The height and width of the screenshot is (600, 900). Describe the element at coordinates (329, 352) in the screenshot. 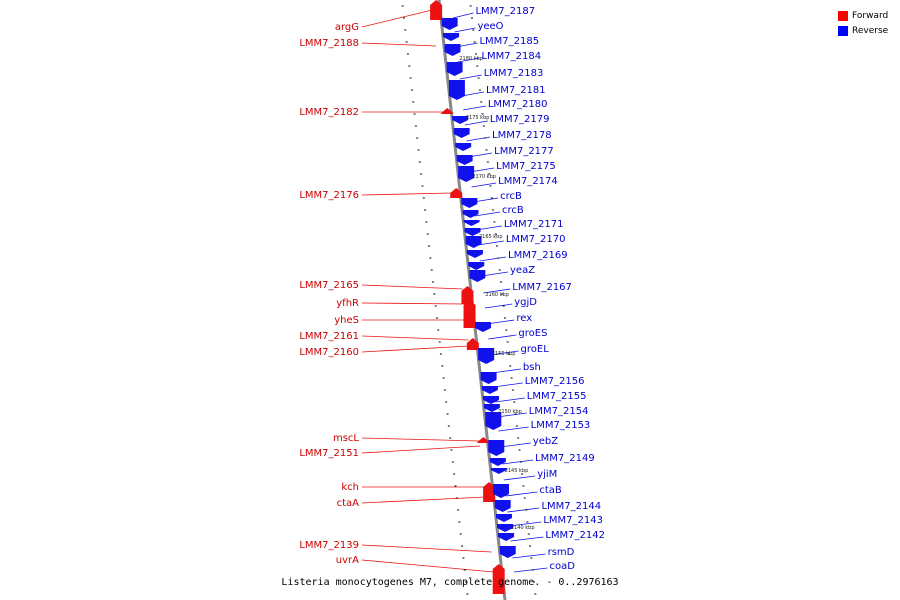

I see `forward-gene-label: LMM7_2160` at that location.